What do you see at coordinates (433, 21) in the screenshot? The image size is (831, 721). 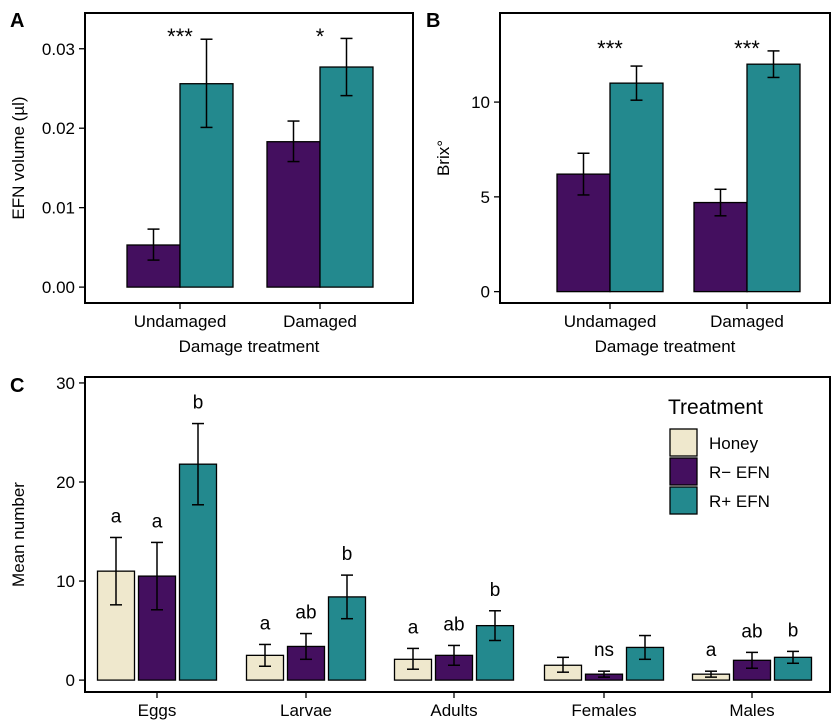 I see `panel-label: B` at bounding box center [433, 21].